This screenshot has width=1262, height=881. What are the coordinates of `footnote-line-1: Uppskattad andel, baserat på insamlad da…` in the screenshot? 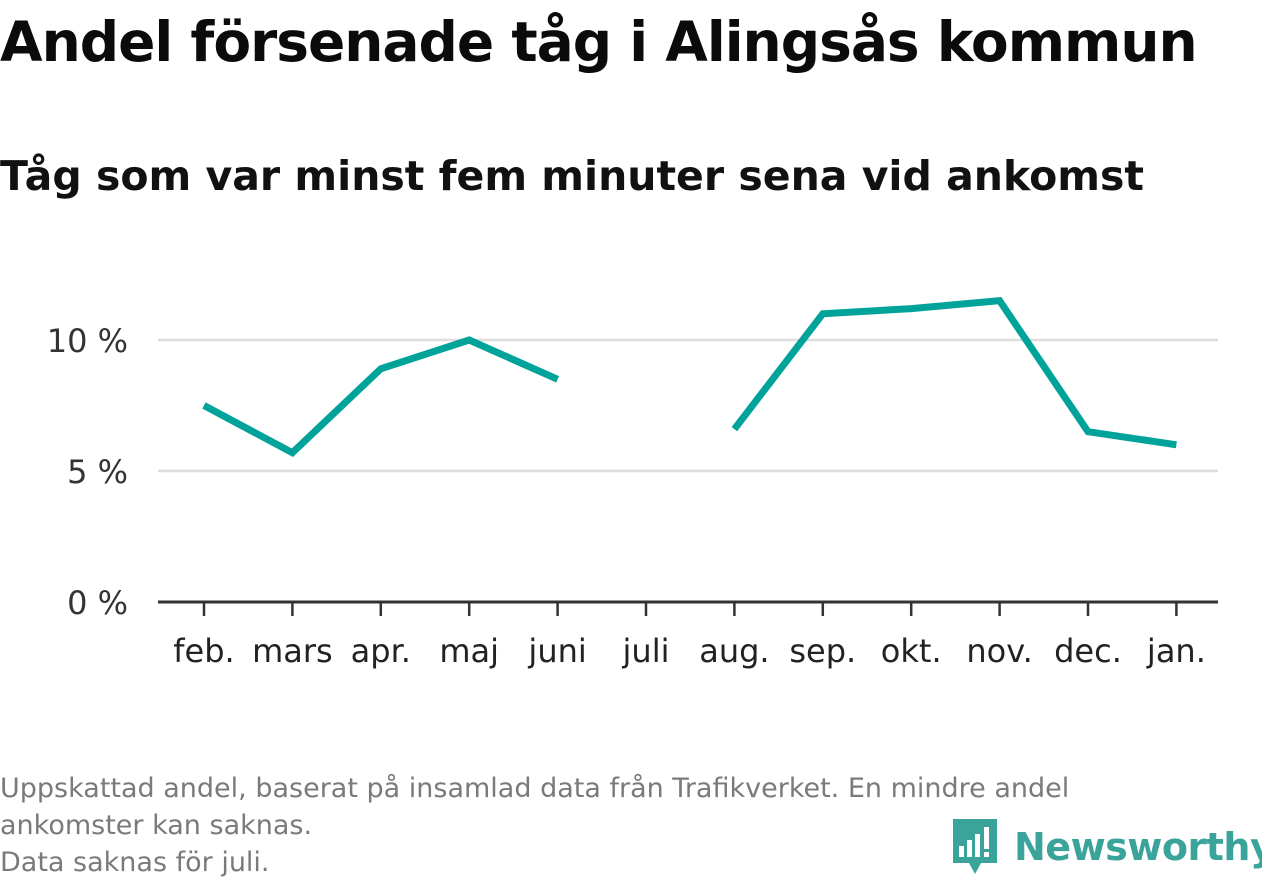 It's located at (535, 788).